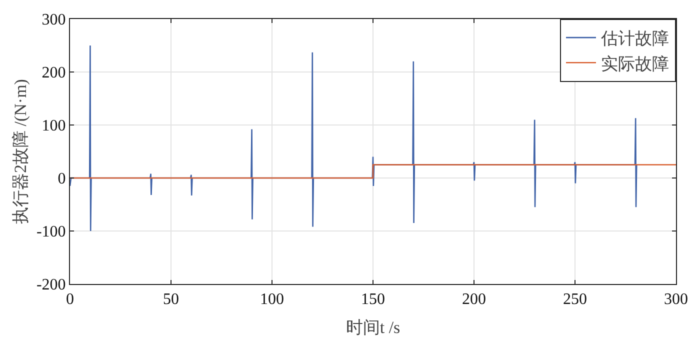  I want to click on y-tick-label: 300, so click(54, 20).